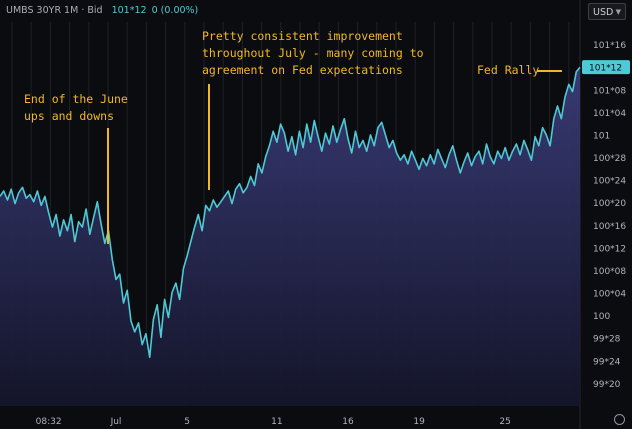 The image size is (632, 429). I want to click on y-tick-label: 101*16, so click(609, 46).